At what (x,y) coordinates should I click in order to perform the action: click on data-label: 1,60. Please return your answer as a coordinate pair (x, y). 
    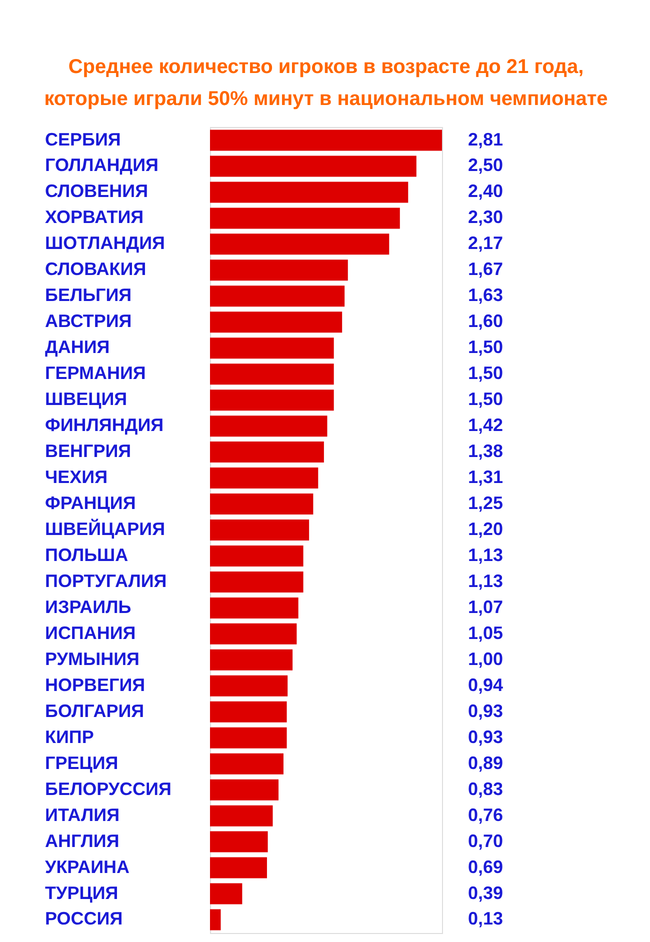
    Looking at the image, I should click on (486, 321).